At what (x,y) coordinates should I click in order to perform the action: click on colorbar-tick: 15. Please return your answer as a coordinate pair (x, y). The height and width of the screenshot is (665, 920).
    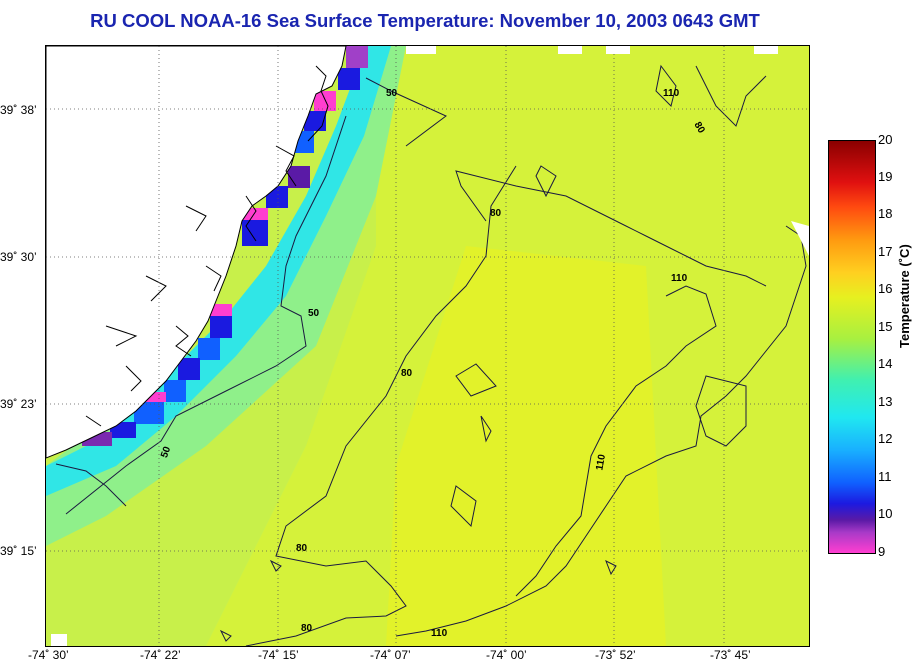
    Looking at the image, I should click on (885, 326).